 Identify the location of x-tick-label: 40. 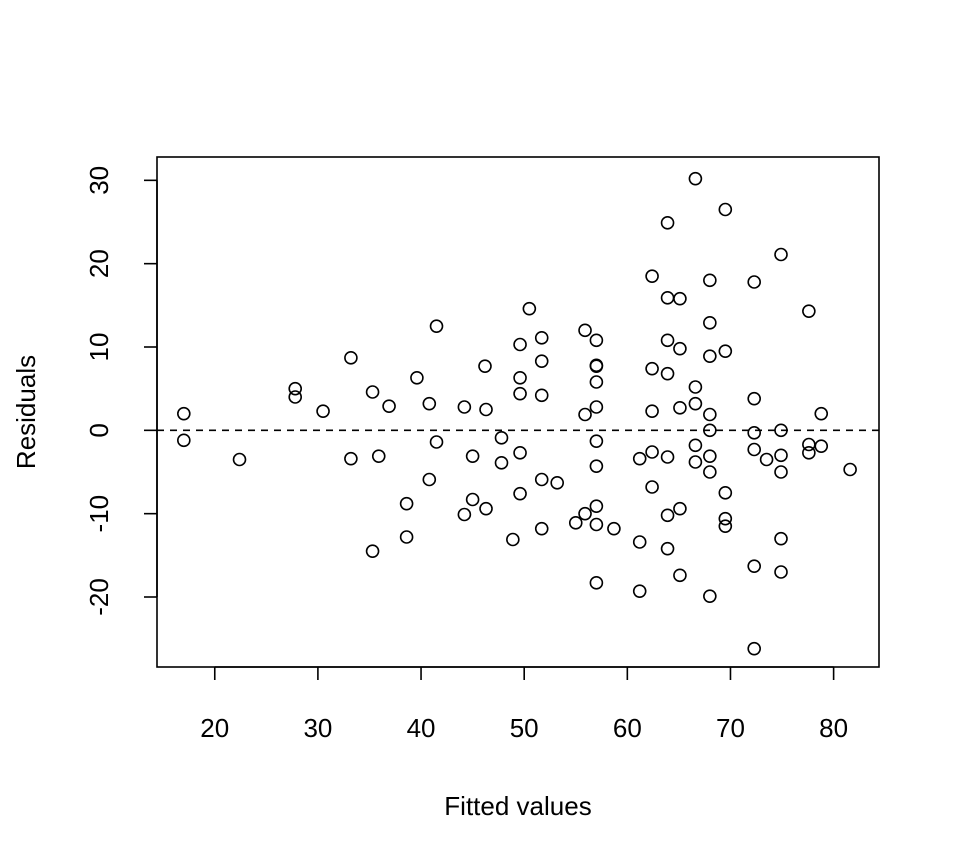
(421, 728).